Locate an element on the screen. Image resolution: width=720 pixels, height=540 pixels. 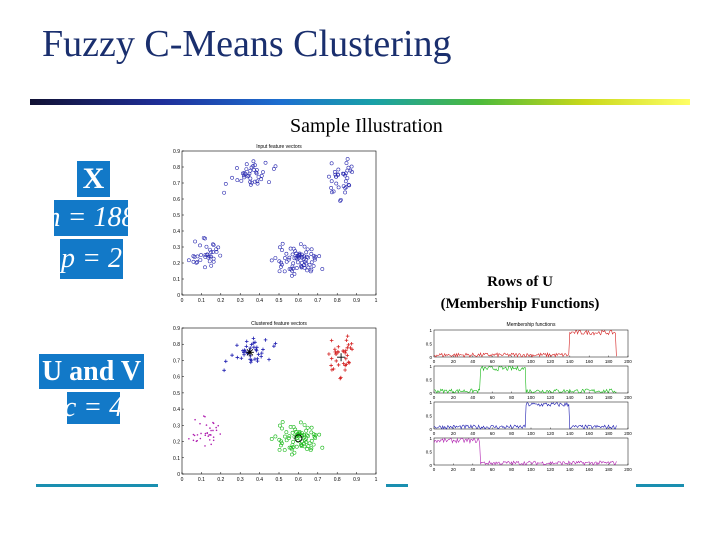
y-tick-label: 0.9 is located at coordinates (176, 152).